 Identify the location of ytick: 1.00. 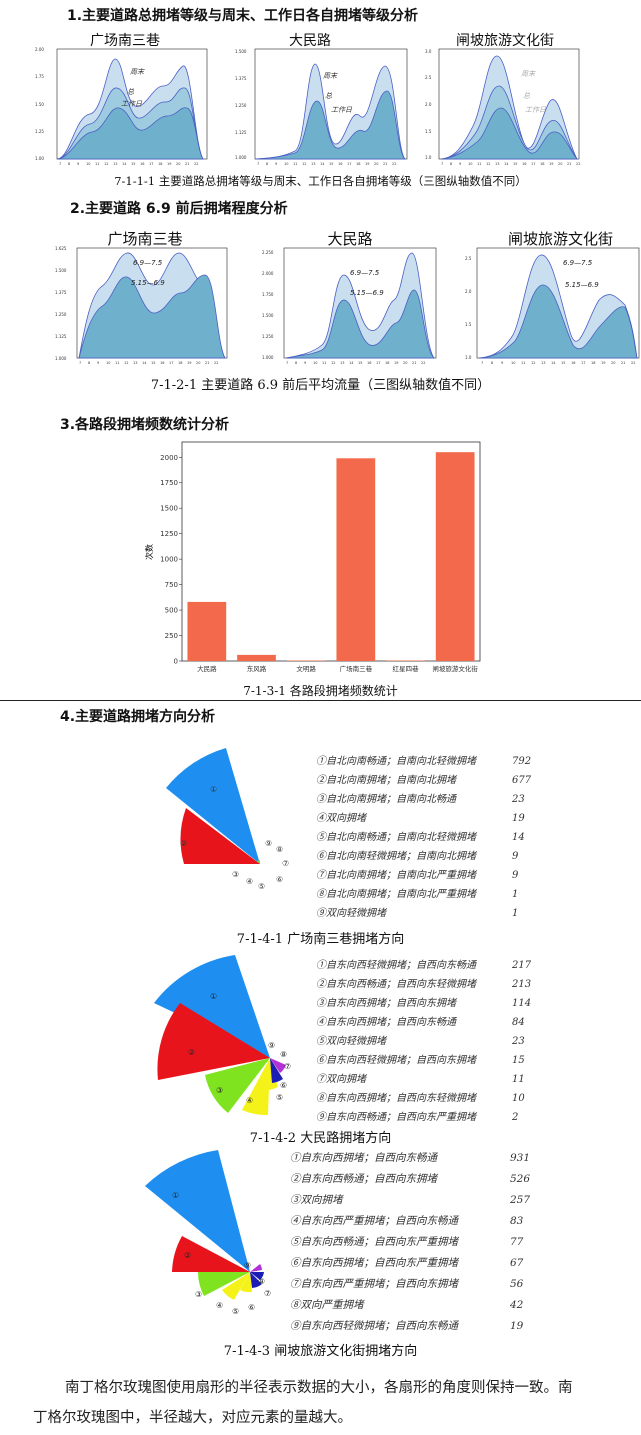
(39, 158).